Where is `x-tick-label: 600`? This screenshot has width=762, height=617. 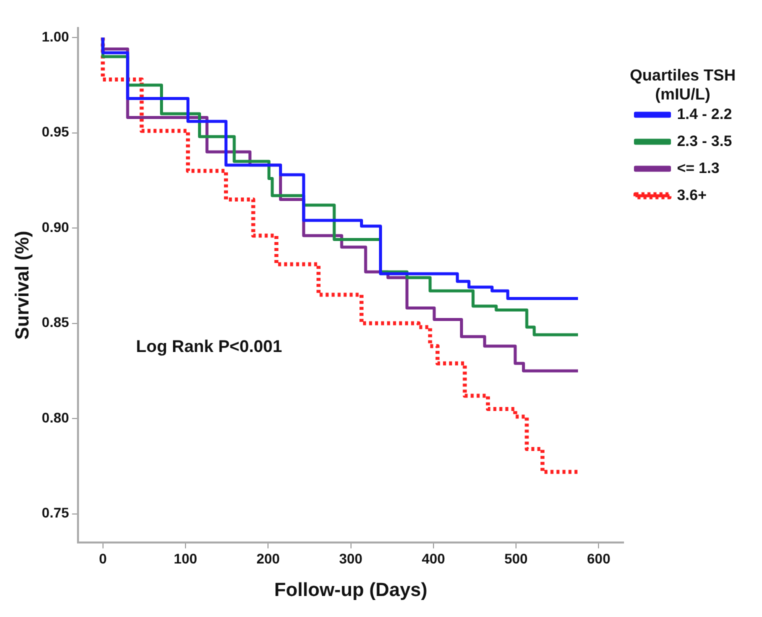 x-tick-label: 600 is located at coordinates (598, 558).